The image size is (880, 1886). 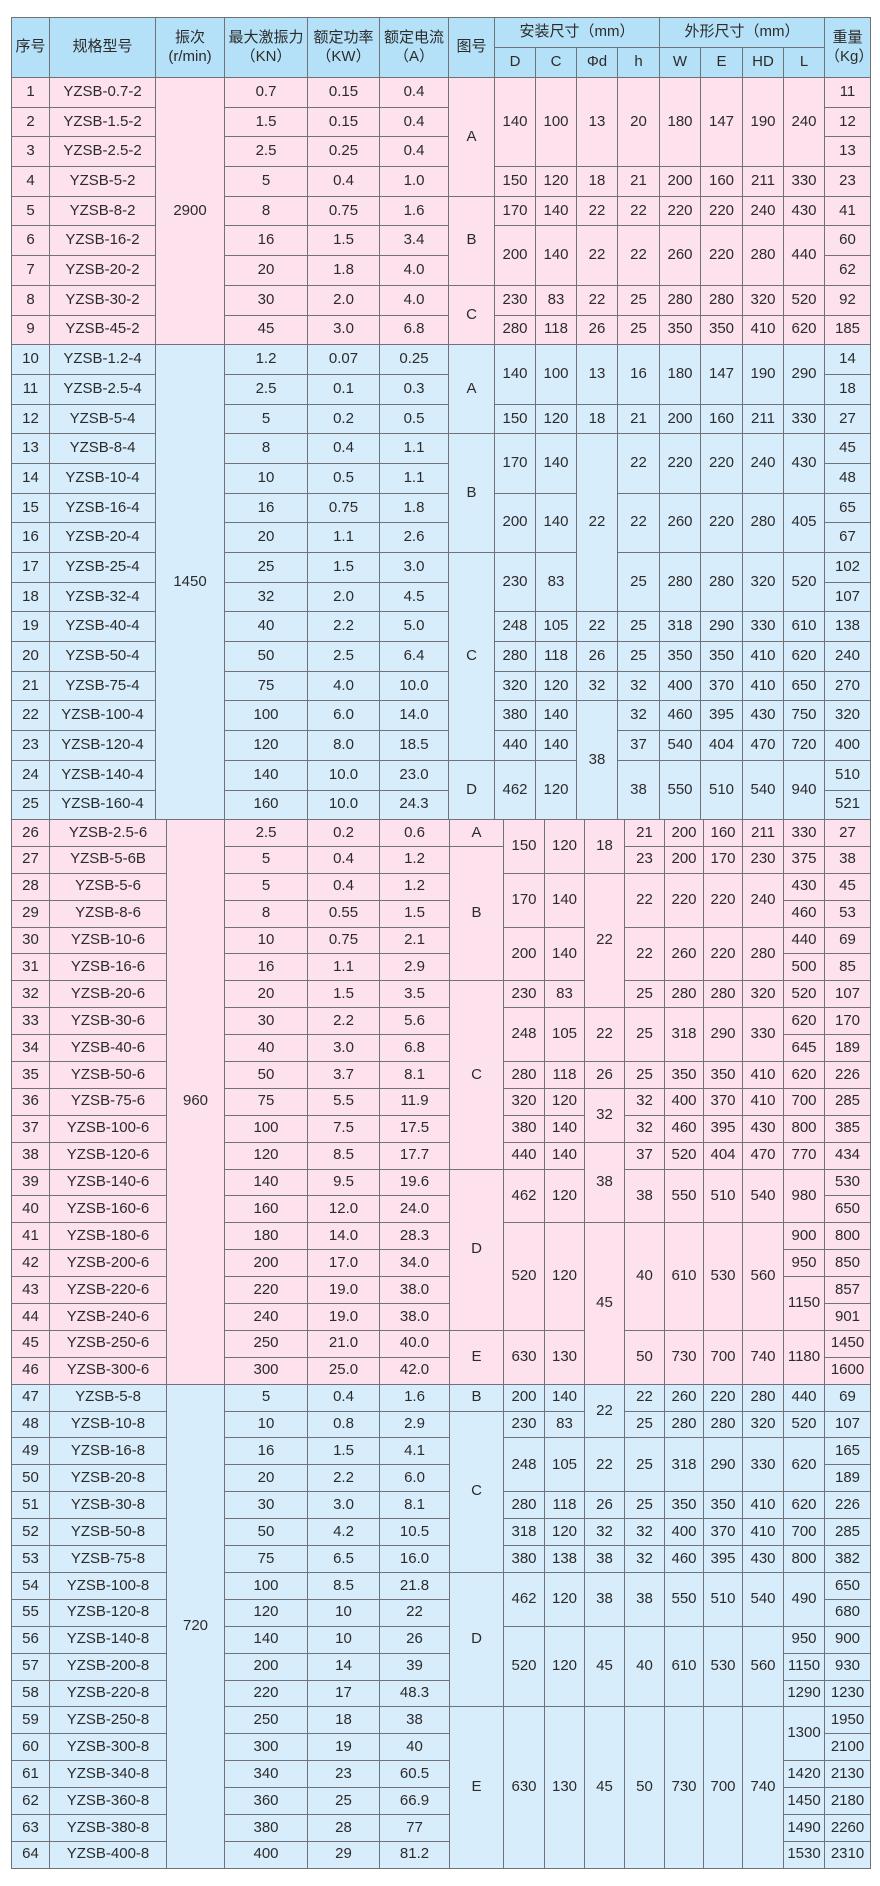 I want to click on table-cell: 19.0, so click(x=343, y=1317).